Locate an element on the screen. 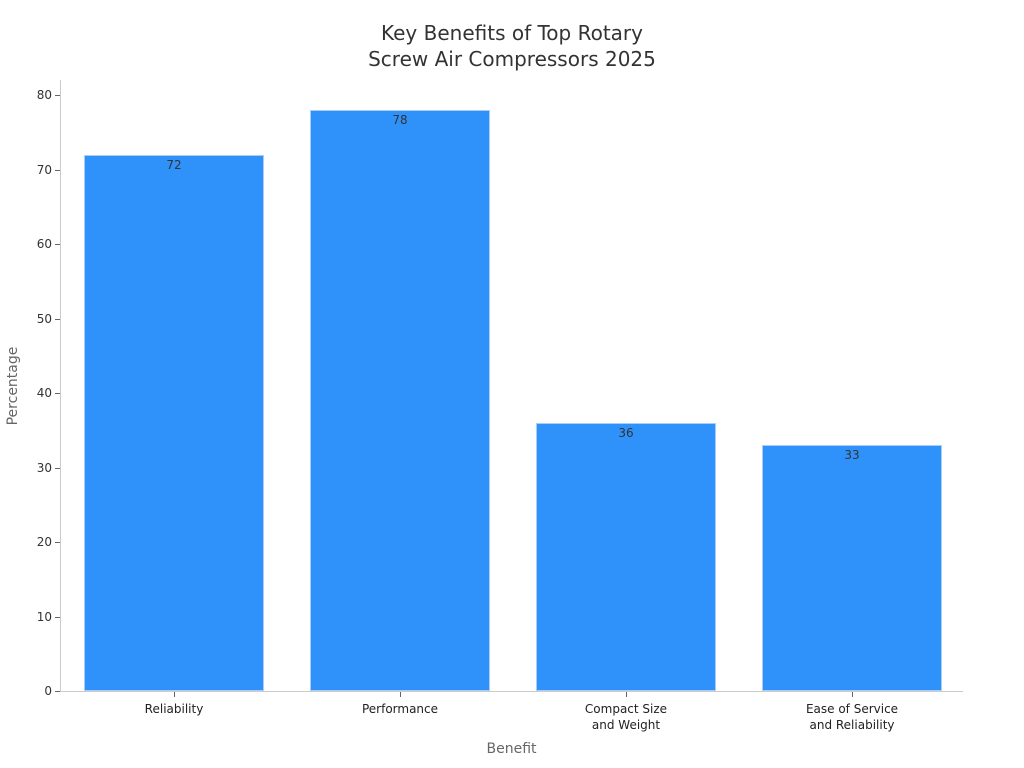  x-tick-label: Compact Size and Weight is located at coordinates (626, 717).